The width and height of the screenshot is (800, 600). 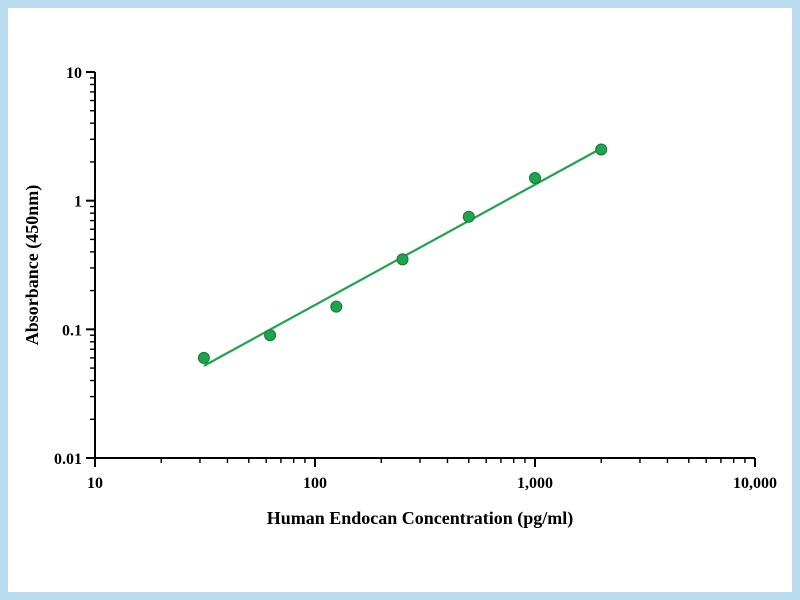 What do you see at coordinates (420, 518) in the screenshot?
I see `x-axis-title: Human Endocan Concentration (pg/ml)` at bounding box center [420, 518].